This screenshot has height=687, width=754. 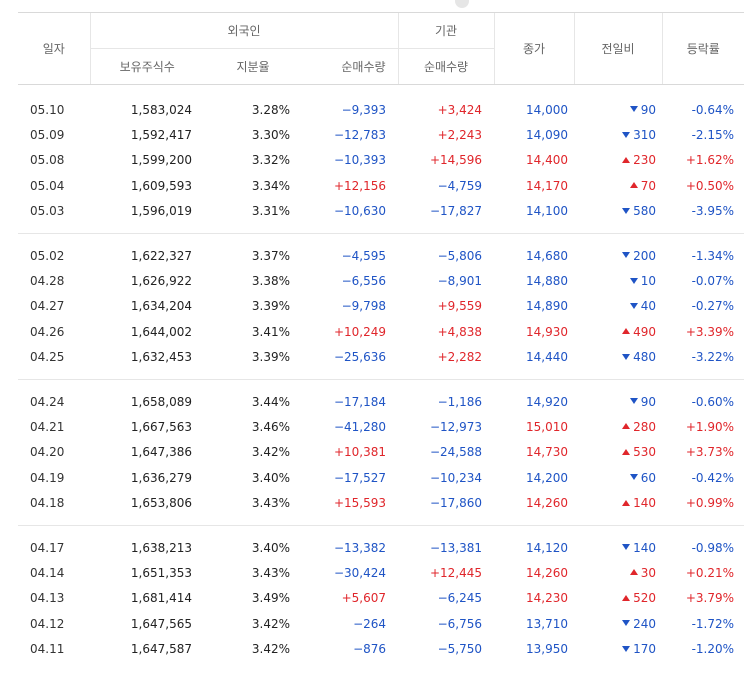 What do you see at coordinates (460, 109) in the screenshot?
I see `cell-inst-net: +3,424` at bounding box center [460, 109].